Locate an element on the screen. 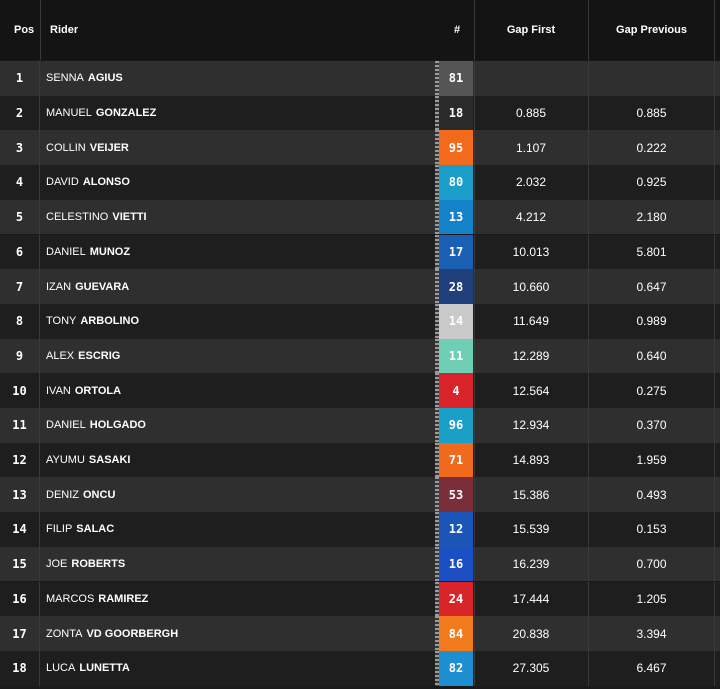  rider-name: LUCA LUNETTA is located at coordinates (88, 668).